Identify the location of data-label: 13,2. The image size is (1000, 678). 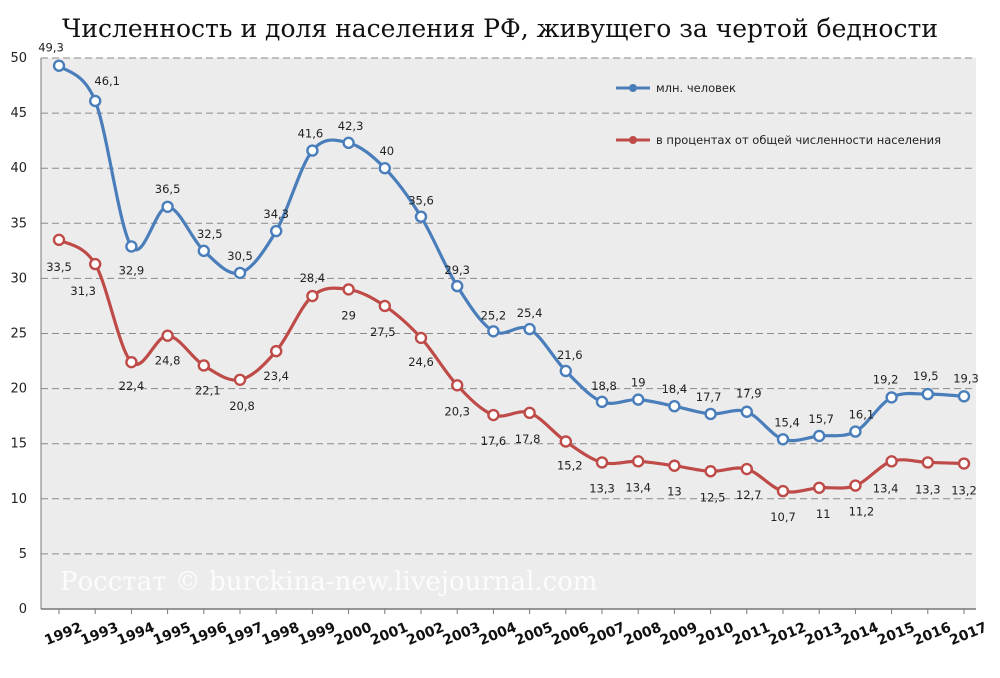
(964, 491).